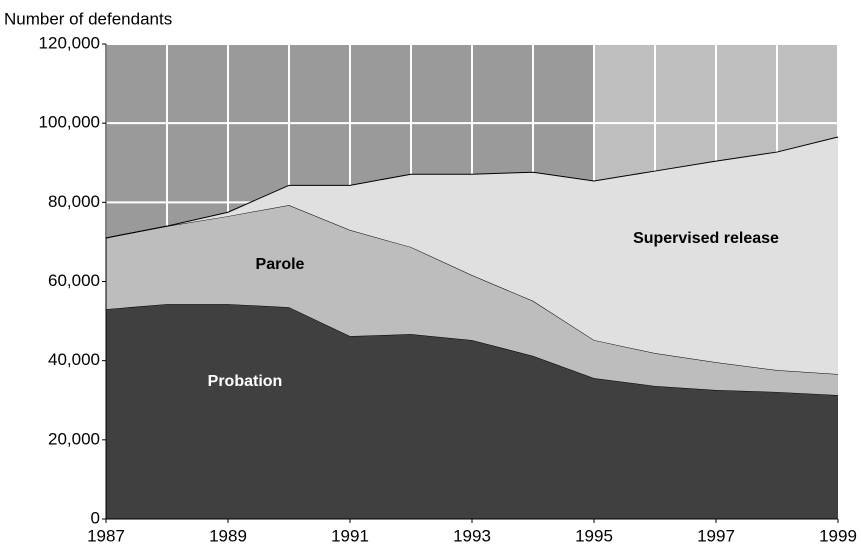 This screenshot has width=861, height=550. Describe the element at coordinates (74, 201) in the screenshot. I see `y-tick-label: 80,000` at that location.